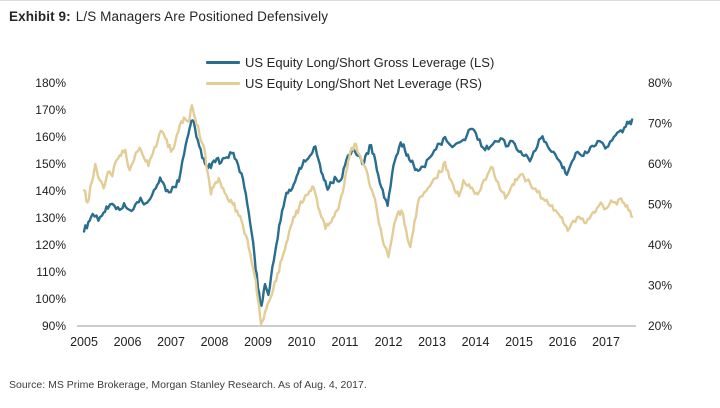 The image size is (720, 408). What do you see at coordinates (606, 342) in the screenshot?
I see `svg-text: 2017` at bounding box center [606, 342].